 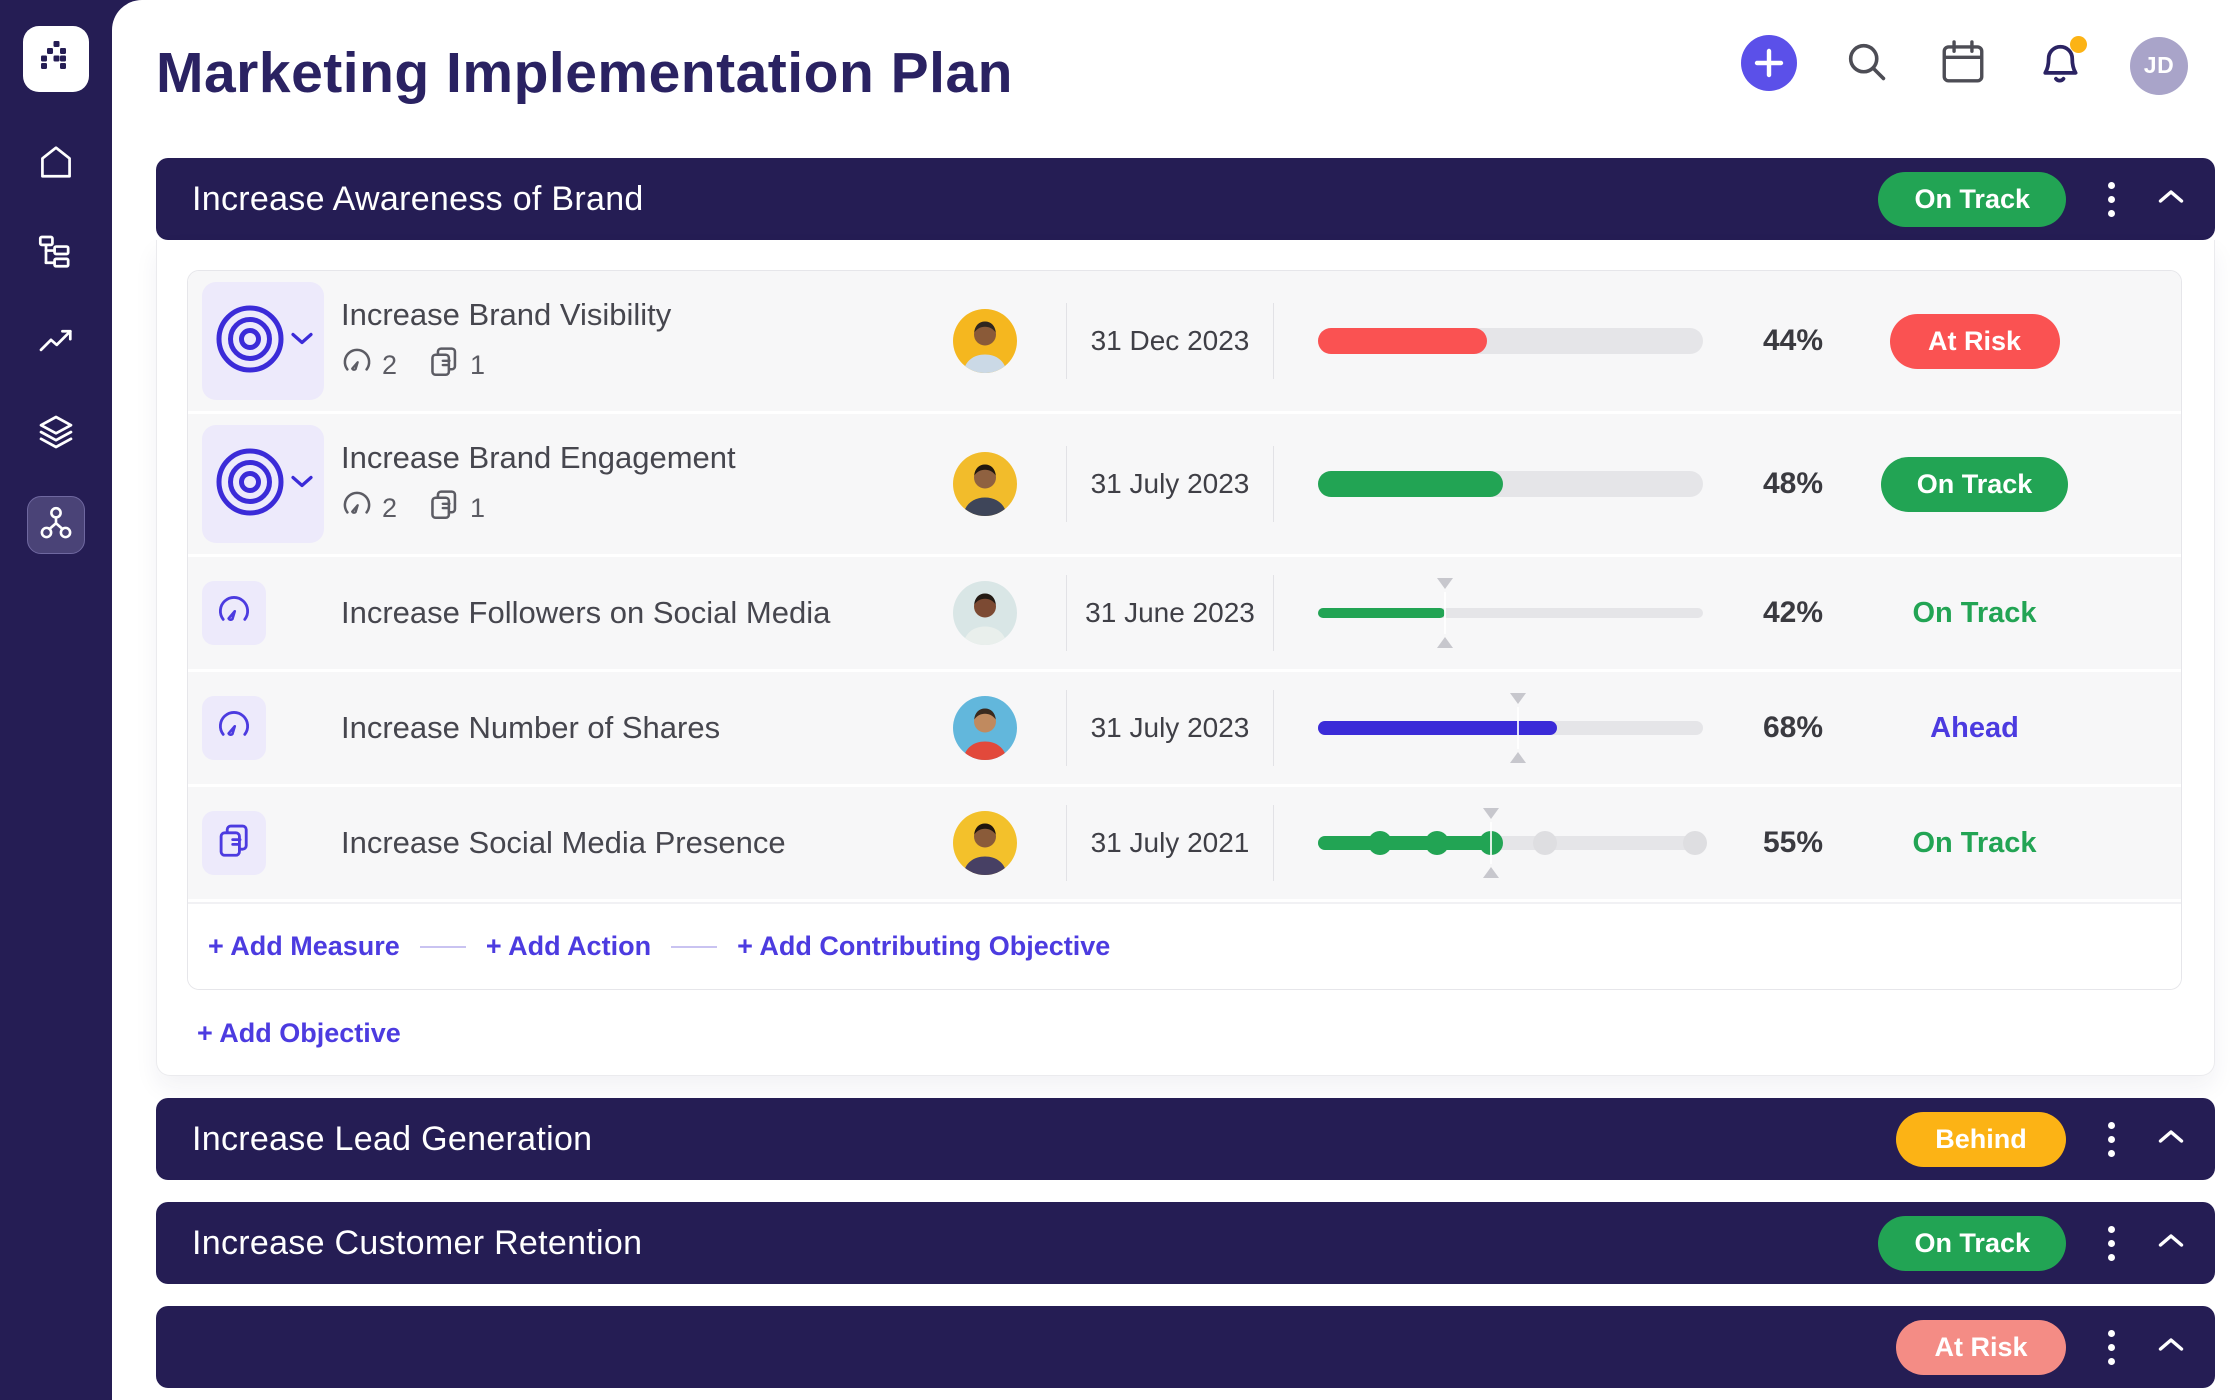 I want to click on add-objective-link: + Add Objective, so click(x=299, y=1033).